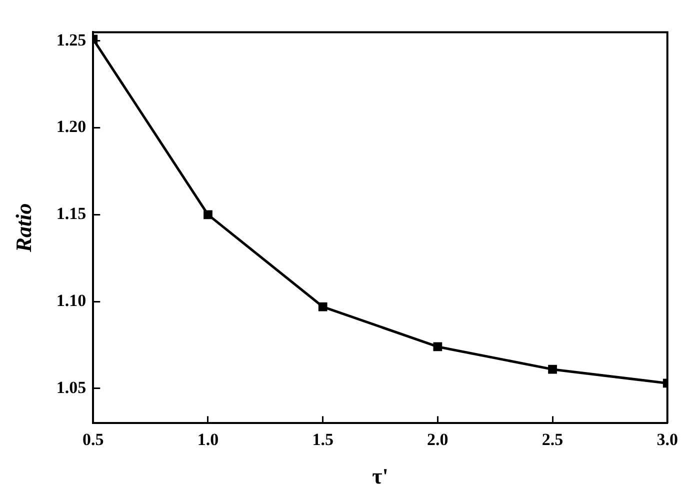 The image size is (700, 499). Describe the element at coordinates (208, 439) in the screenshot. I see `x-tick-label: 1.0` at that location.